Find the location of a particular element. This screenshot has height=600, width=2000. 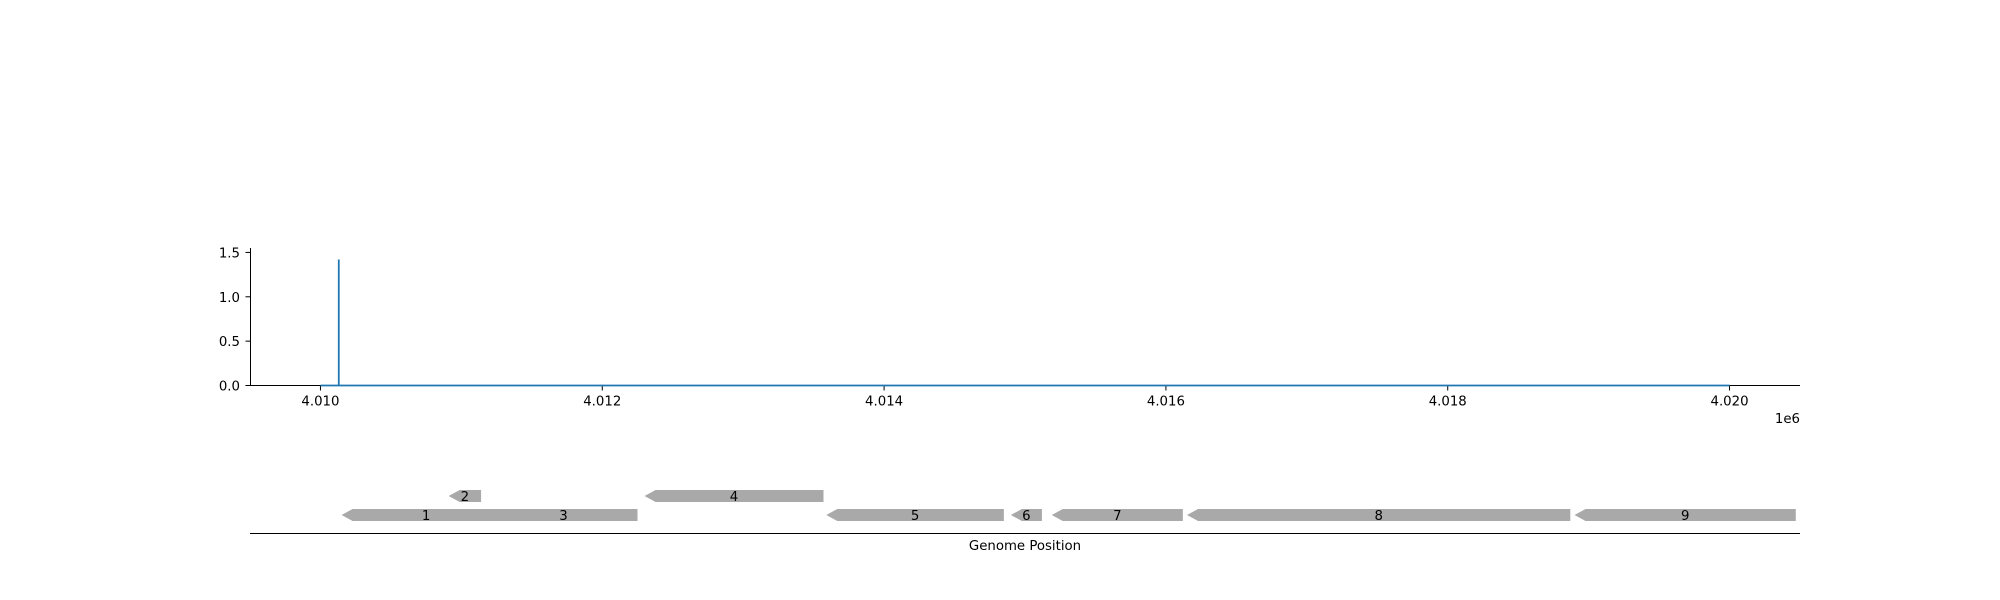

gene-label-4: 4 is located at coordinates (734, 497).